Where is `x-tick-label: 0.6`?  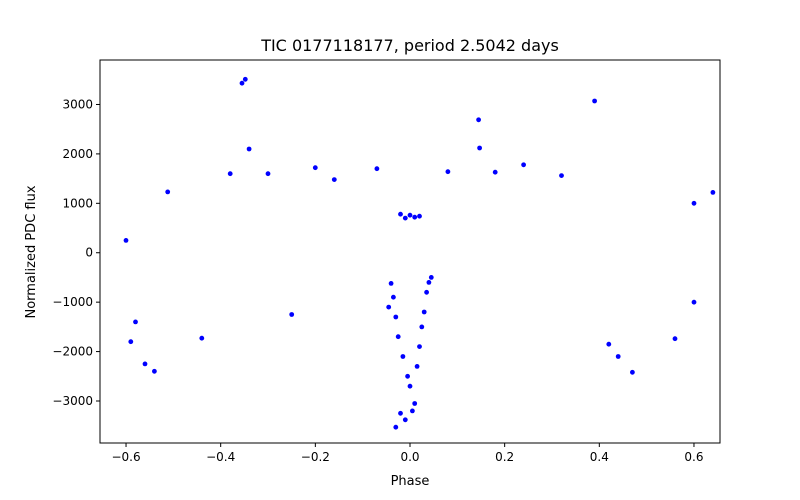 x-tick-label: 0.6 is located at coordinates (693, 457).